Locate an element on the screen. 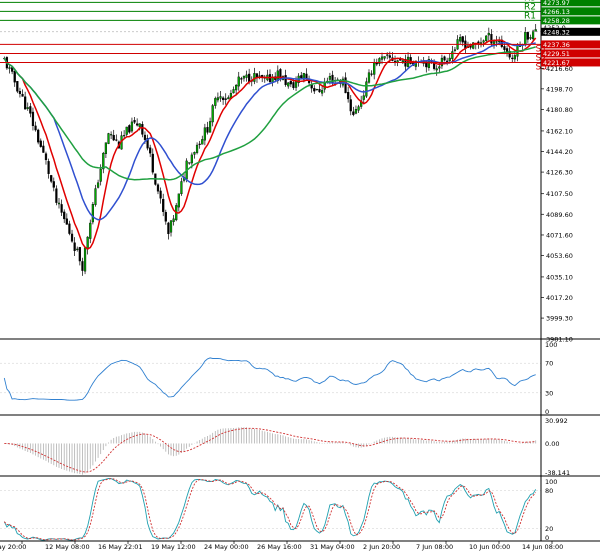  resistance-label-r3: R3 is located at coordinates (530, 1).